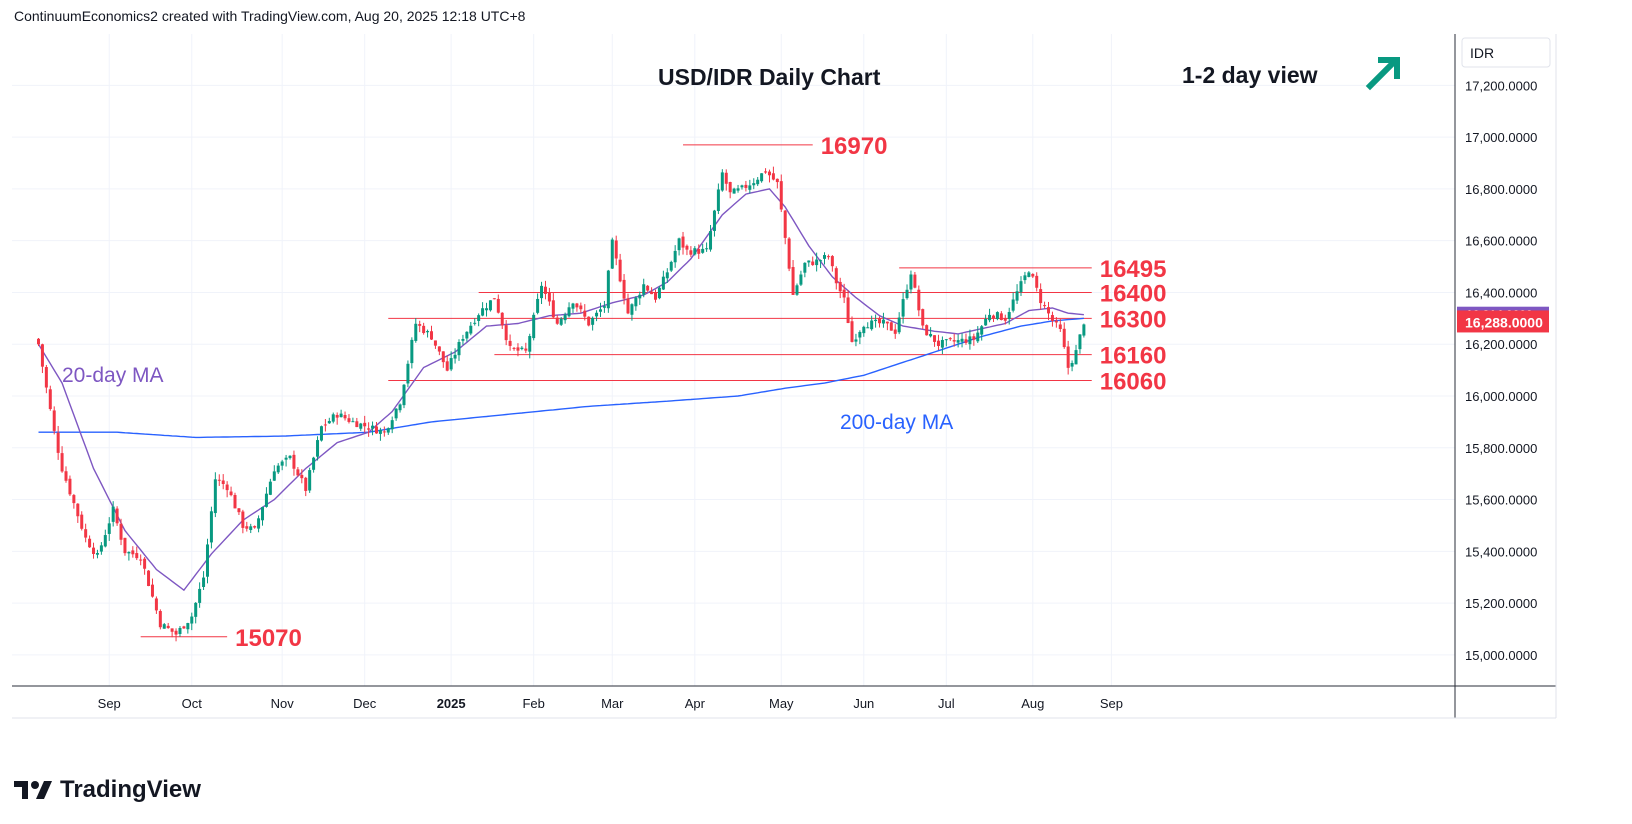 This screenshot has width=1632, height=824. Describe the element at coordinates (1501, 396) in the screenshot. I see `y-tick-label: 16,000.0000` at that location.